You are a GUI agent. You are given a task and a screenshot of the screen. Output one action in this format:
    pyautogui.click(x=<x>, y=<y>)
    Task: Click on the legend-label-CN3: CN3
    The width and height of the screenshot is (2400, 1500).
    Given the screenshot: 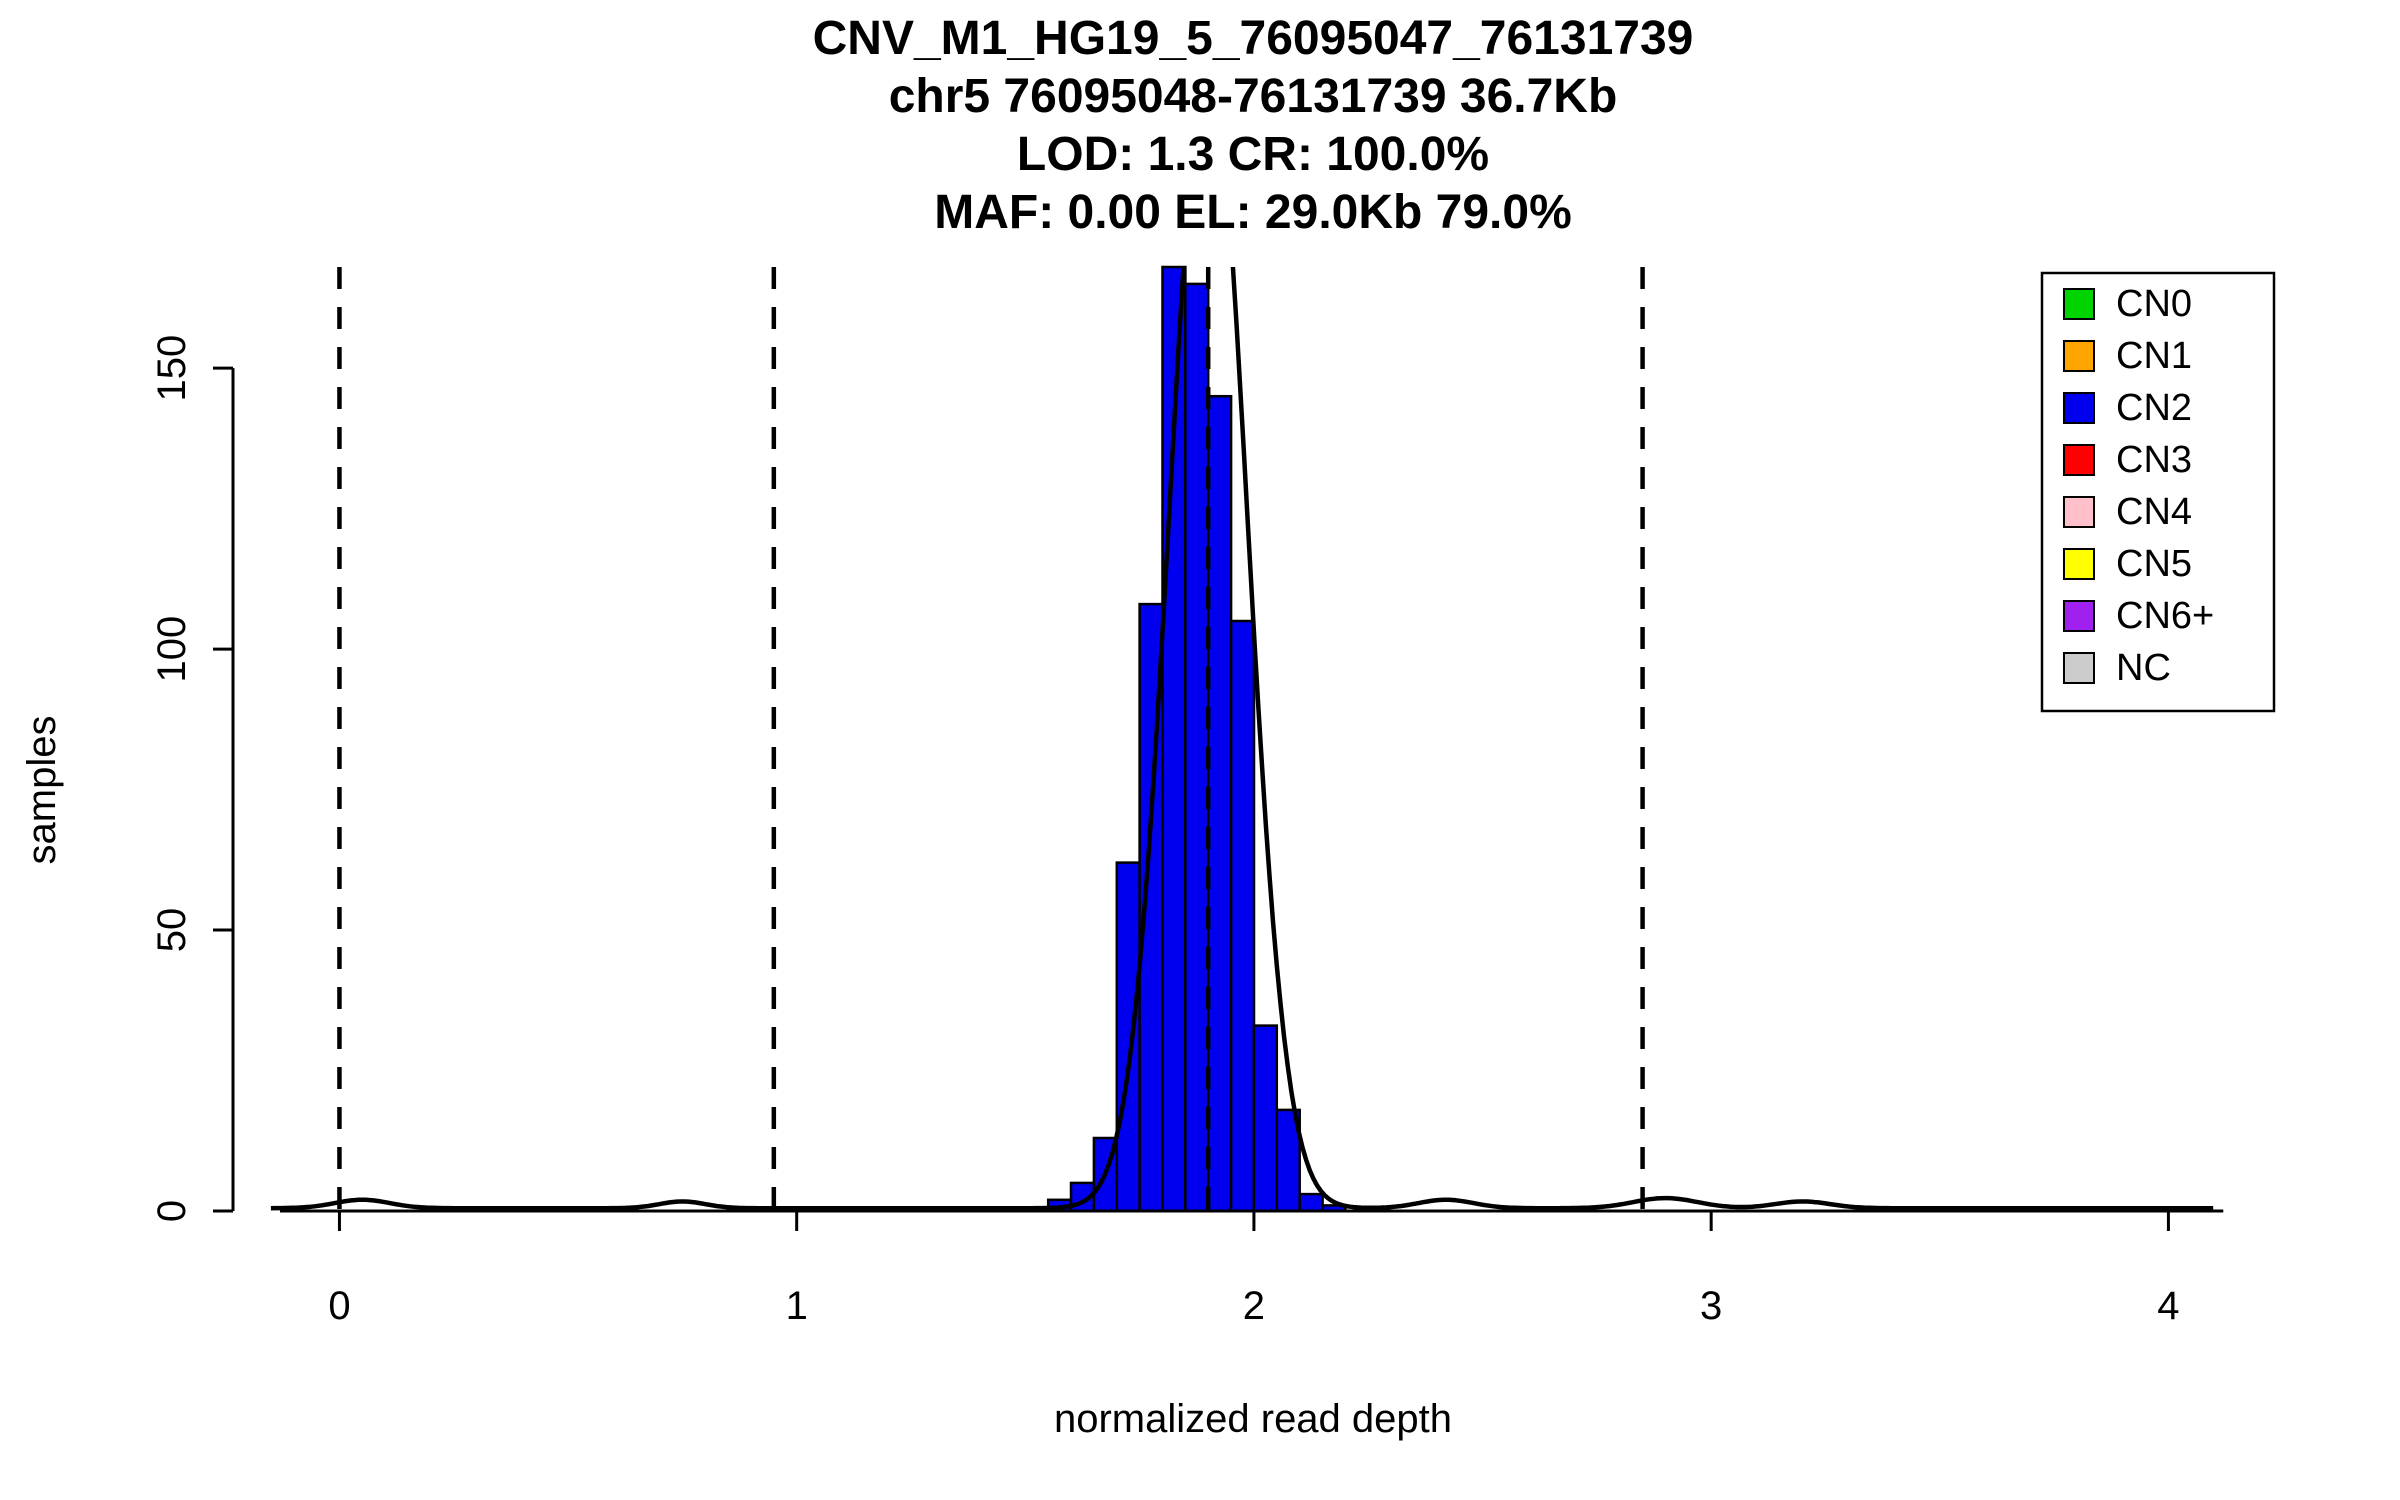 What is the action you would take?
    pyautogui.click(x=2154, y=460)
    